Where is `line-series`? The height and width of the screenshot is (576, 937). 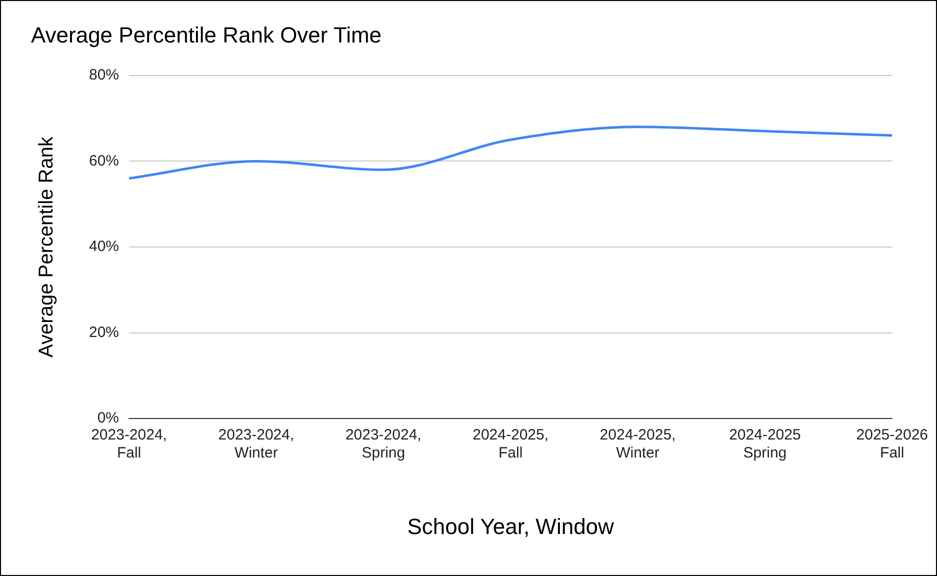 line-series is located at coordinates (511, 153).